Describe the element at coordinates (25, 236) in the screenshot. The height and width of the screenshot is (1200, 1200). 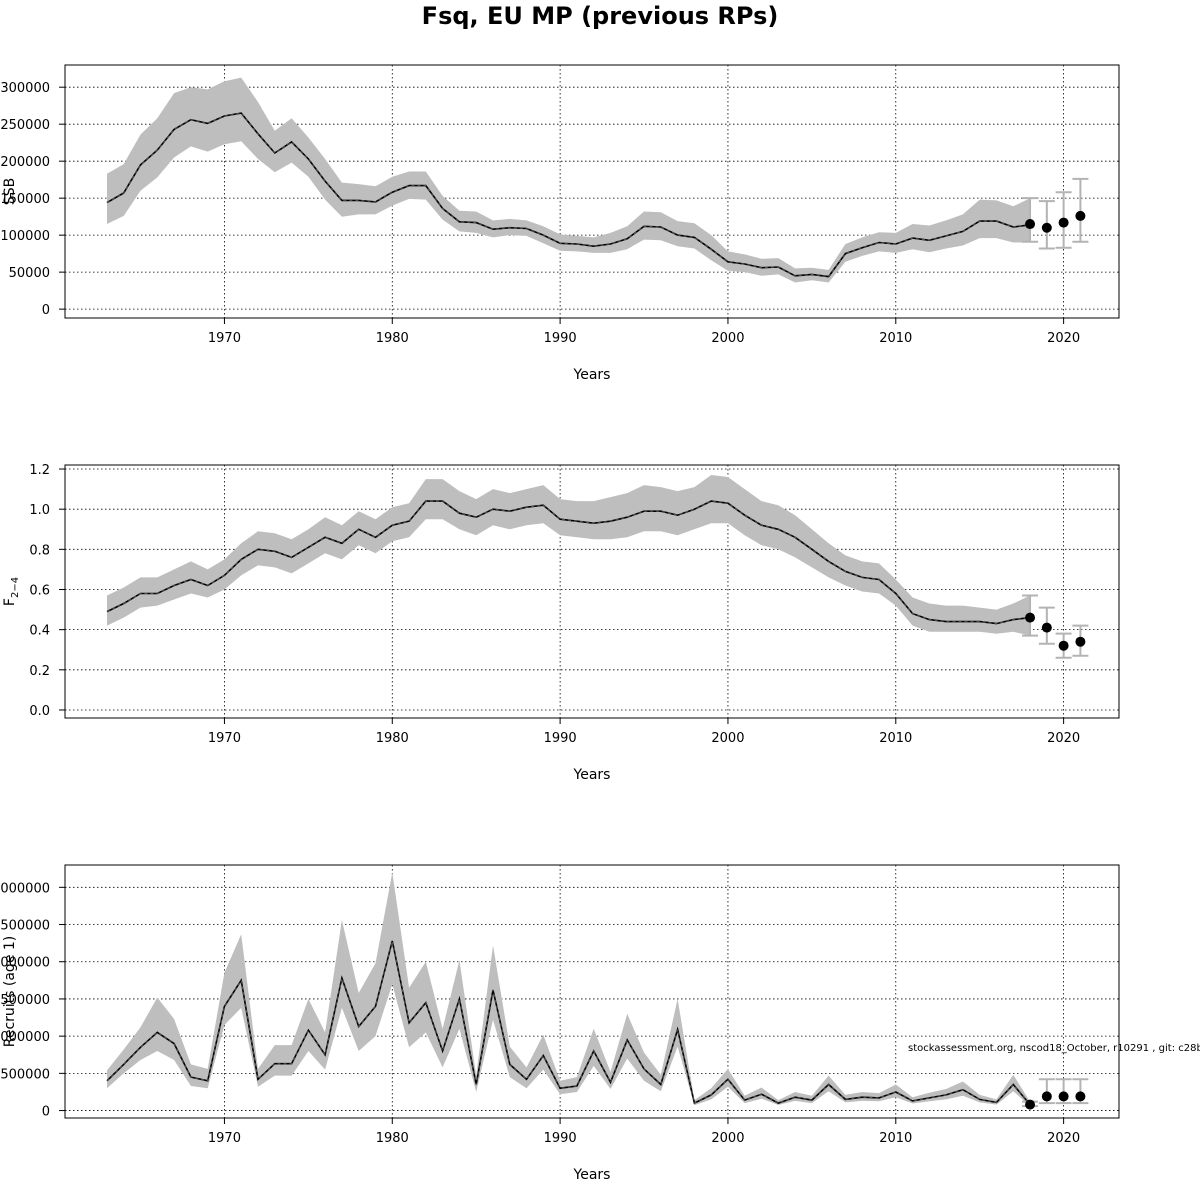
I see `y-tick-label: 100000` at that location.